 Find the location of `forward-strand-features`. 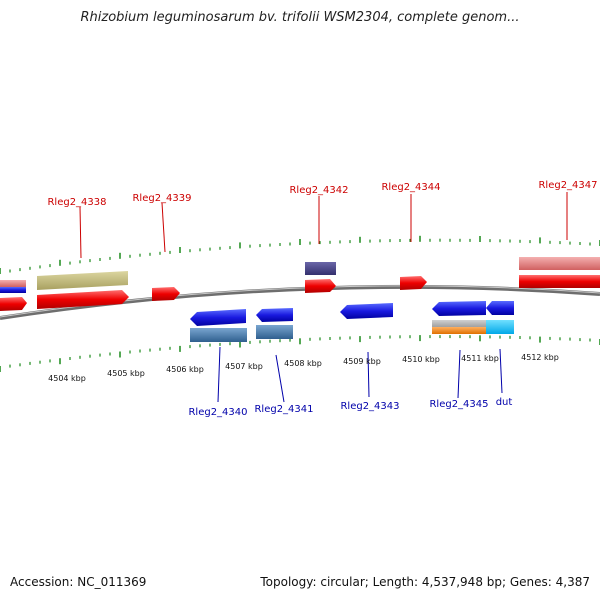

forward-strand-features is located at coordinates (300, 284).